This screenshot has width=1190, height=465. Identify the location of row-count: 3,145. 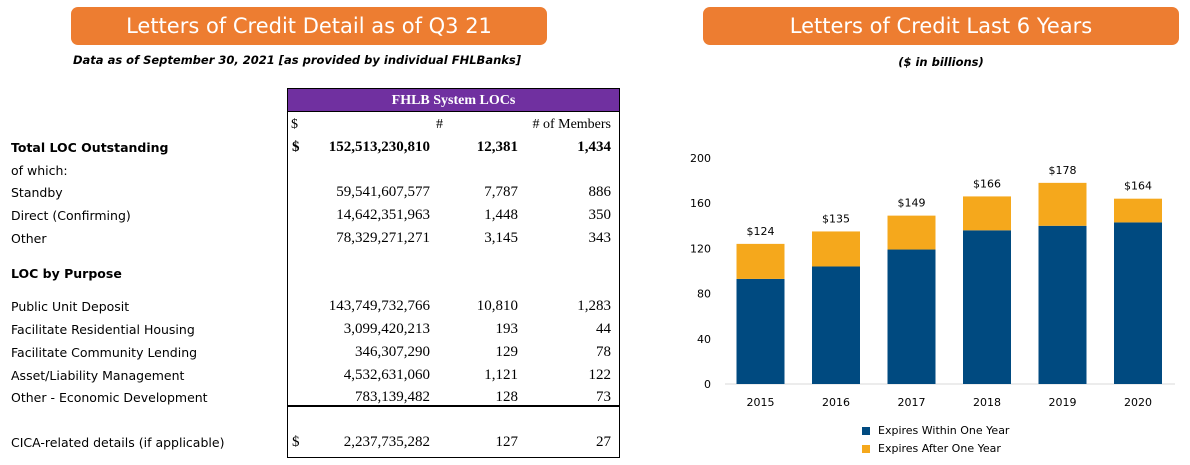
(501, 238).